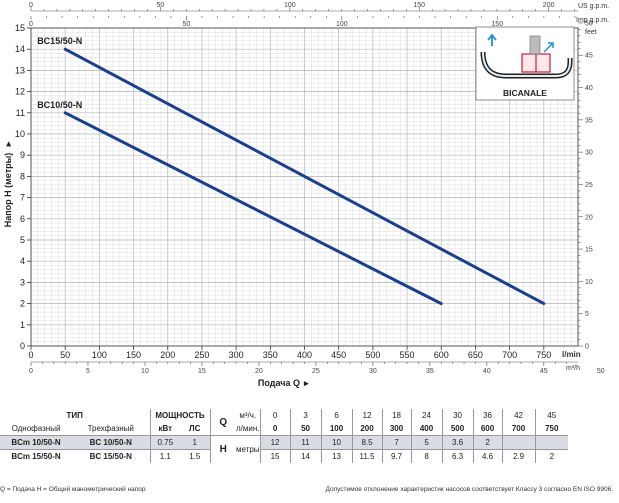 Image resolution: width=619 pixels, height=503 pixels. I want to click on m3h-tick-label: 20, so click(259, 371).